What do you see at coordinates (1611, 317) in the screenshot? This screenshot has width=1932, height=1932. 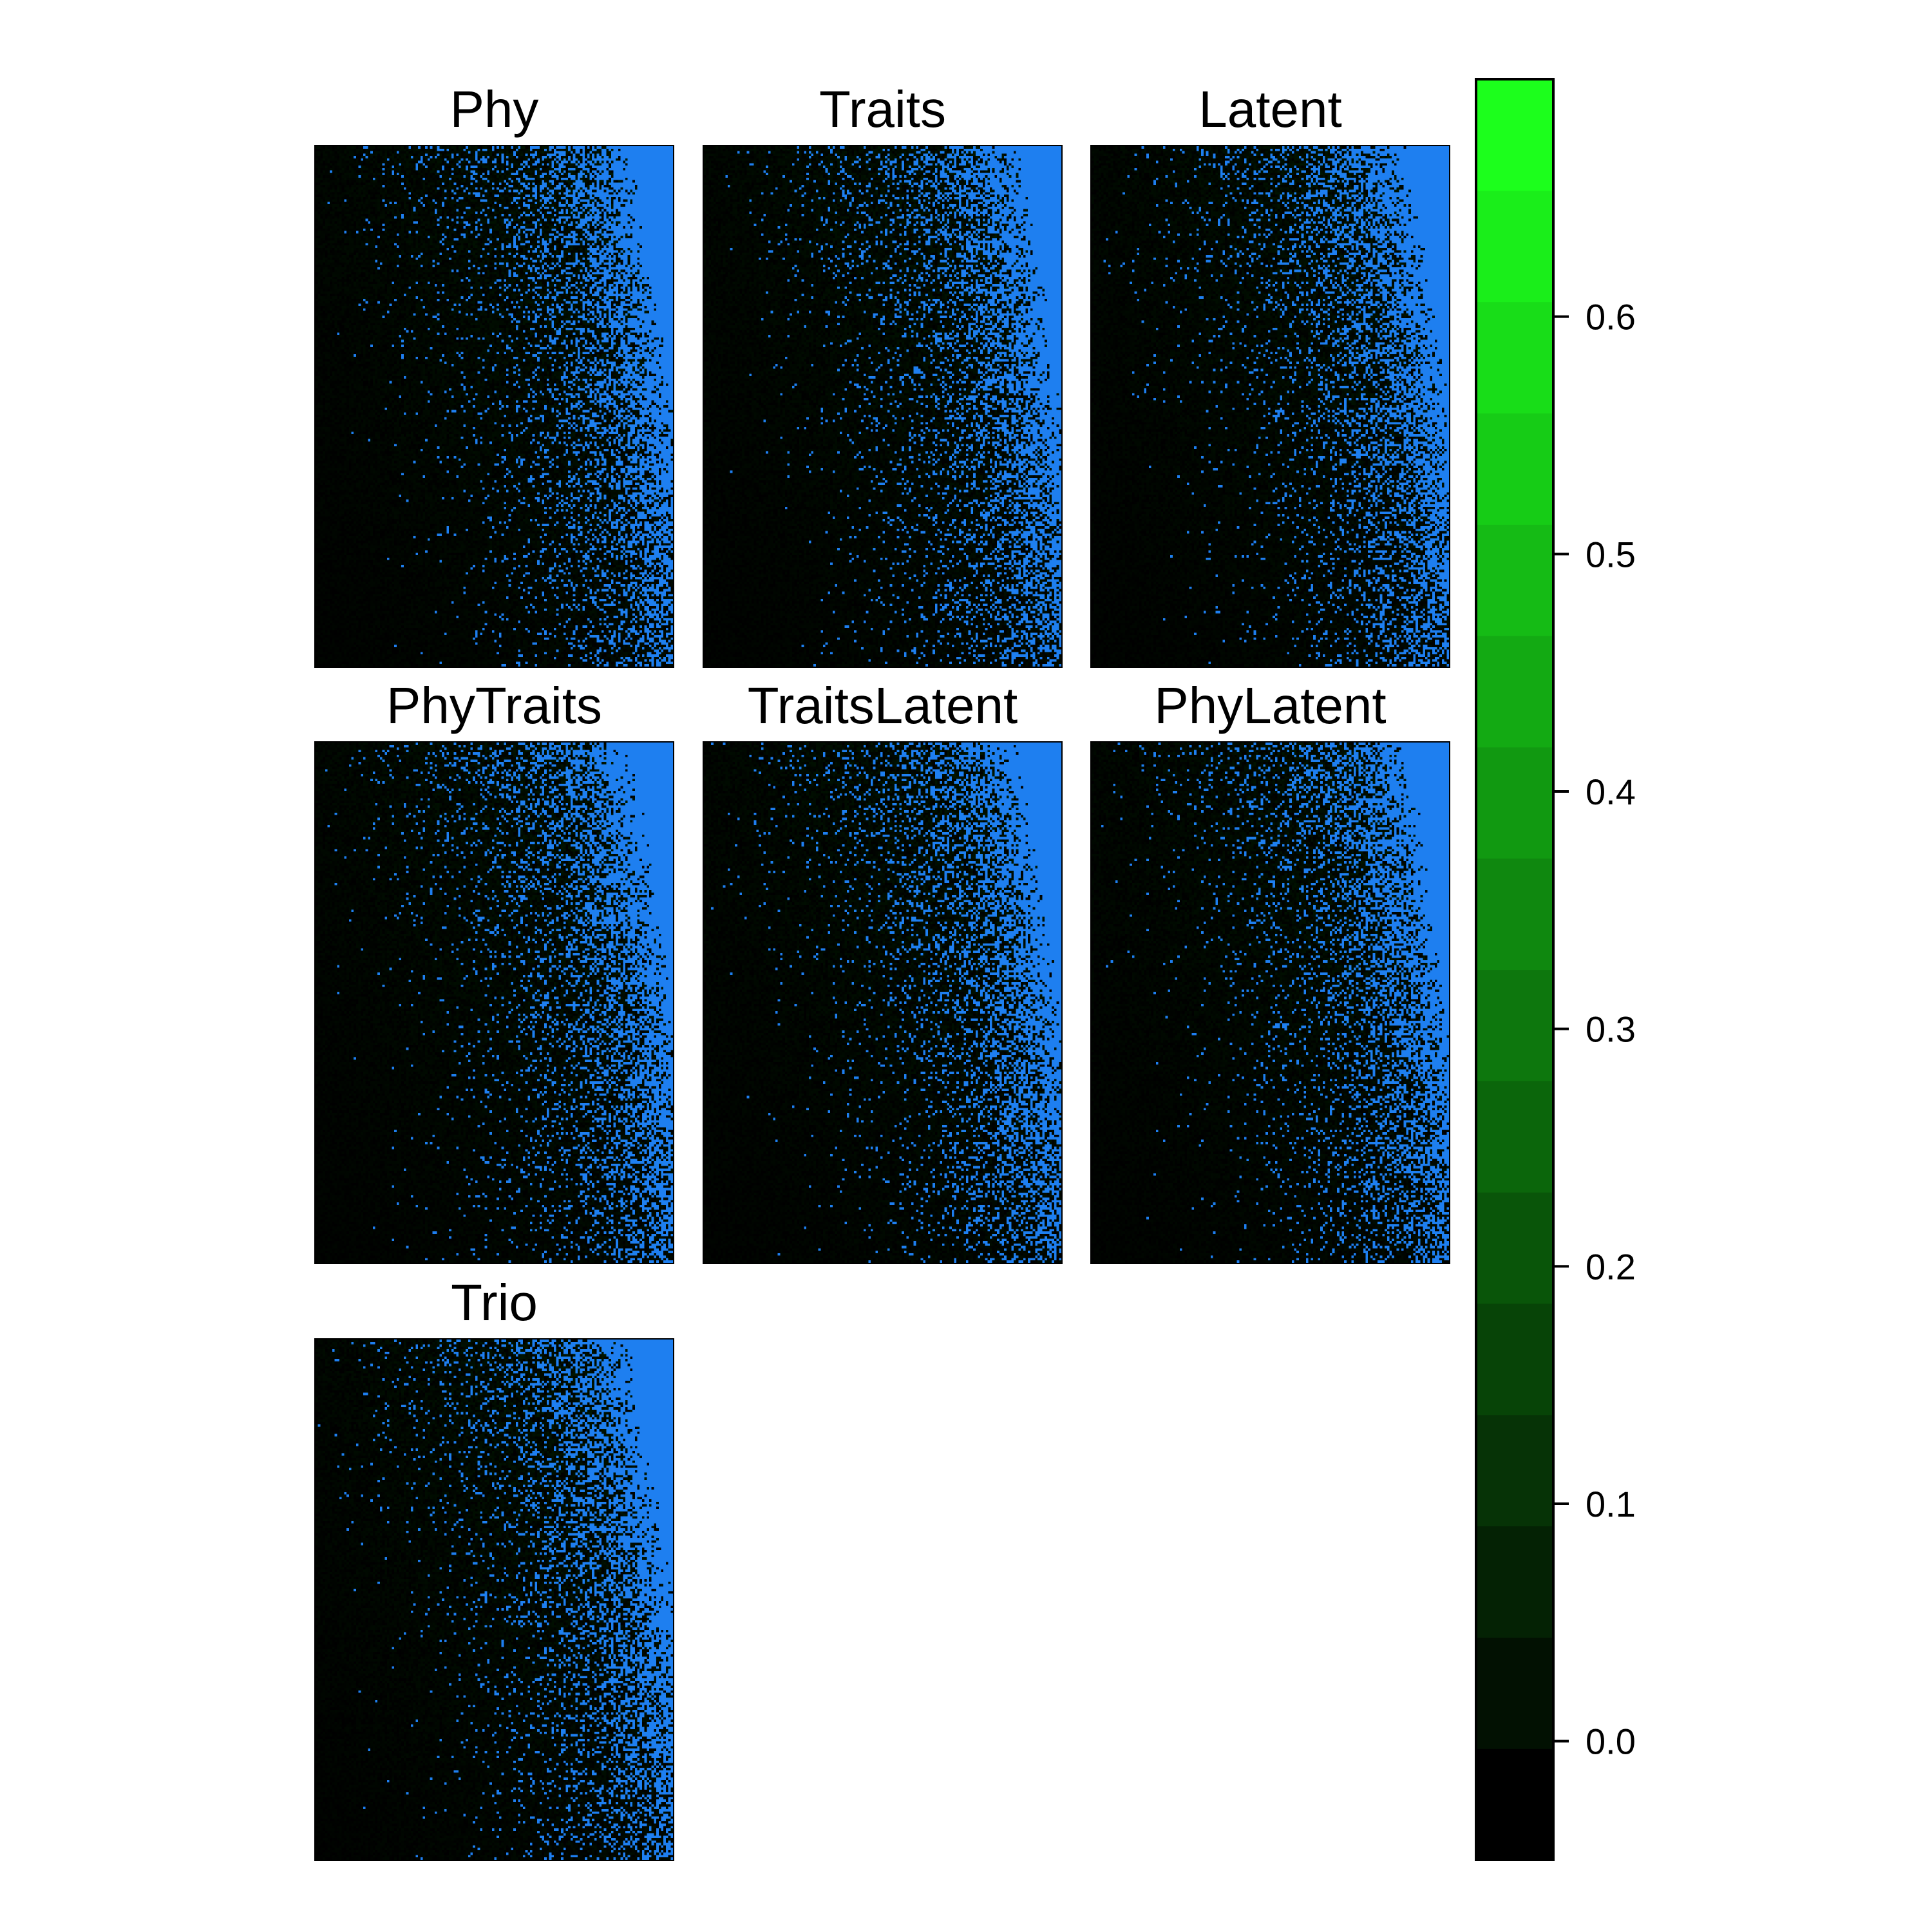 I see `colorbar-tick-label: 0.6` at bounding box center [1611, 317].